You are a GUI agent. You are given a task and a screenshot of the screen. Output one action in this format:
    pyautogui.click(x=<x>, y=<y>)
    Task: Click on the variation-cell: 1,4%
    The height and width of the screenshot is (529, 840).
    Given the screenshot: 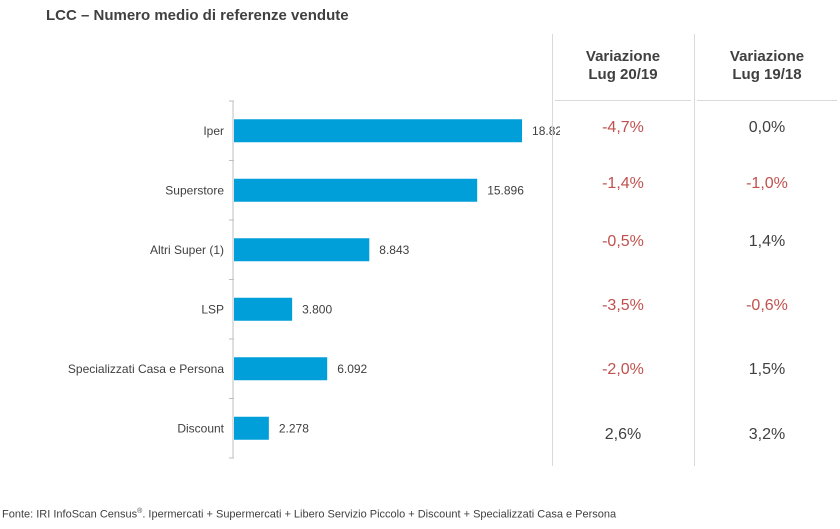 What is the action you would take?
    pyautogui.click(x=767, y=241)
    